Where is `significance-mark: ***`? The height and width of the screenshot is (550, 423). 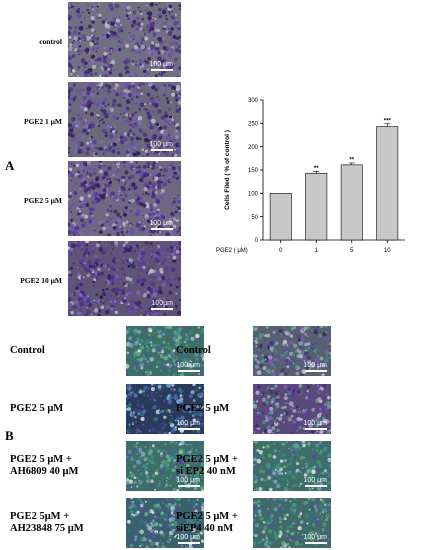
significance-mark: *** is located at coordinates (388, 121).